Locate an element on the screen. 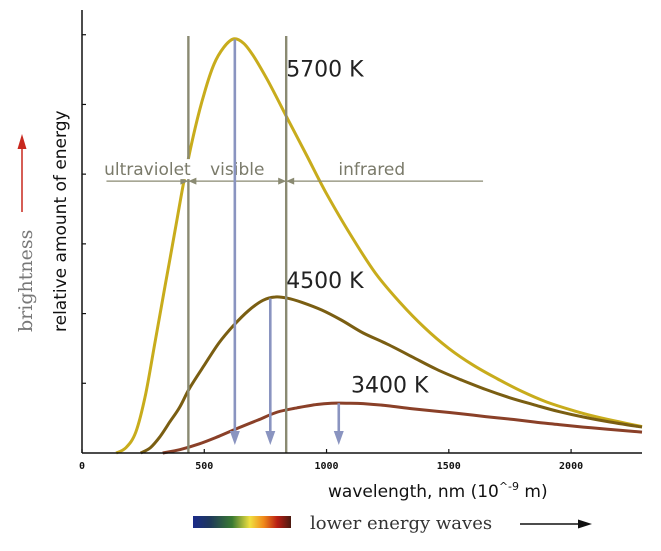  peak-arrows-layer is located at coordinates (286, 242).